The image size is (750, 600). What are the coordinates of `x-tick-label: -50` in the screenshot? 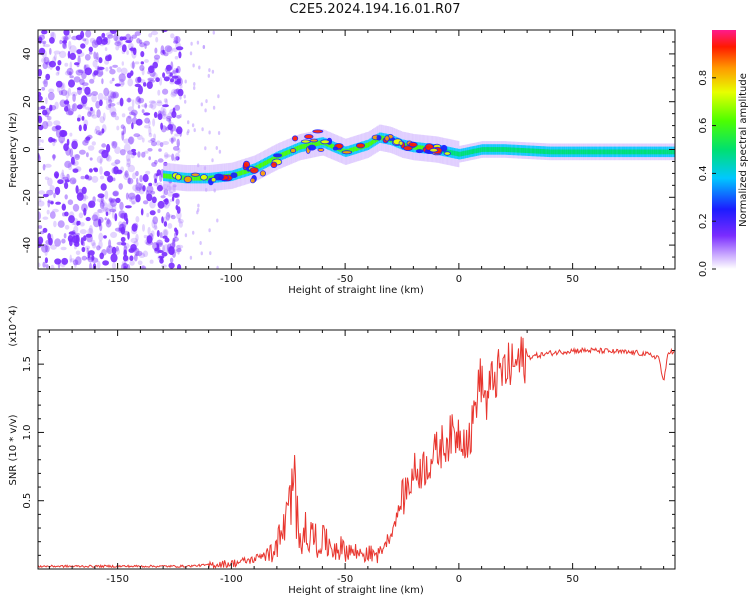 It's located at (345, 279).